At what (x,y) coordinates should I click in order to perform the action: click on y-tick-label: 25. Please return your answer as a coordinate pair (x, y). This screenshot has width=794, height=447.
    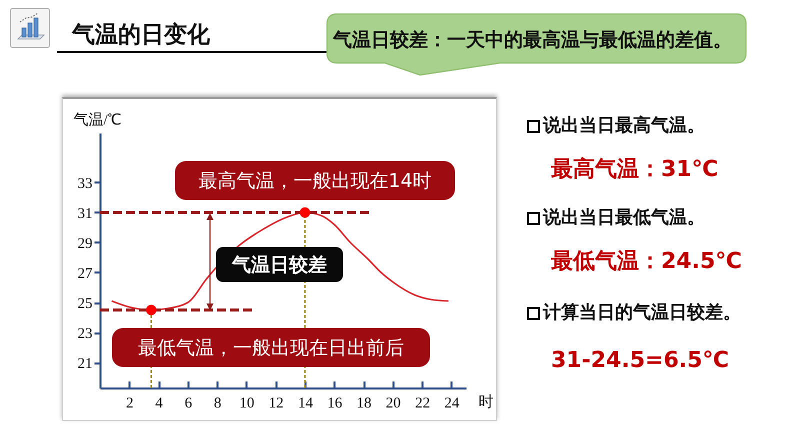
    Looking at the image, I should click on (85, 304).